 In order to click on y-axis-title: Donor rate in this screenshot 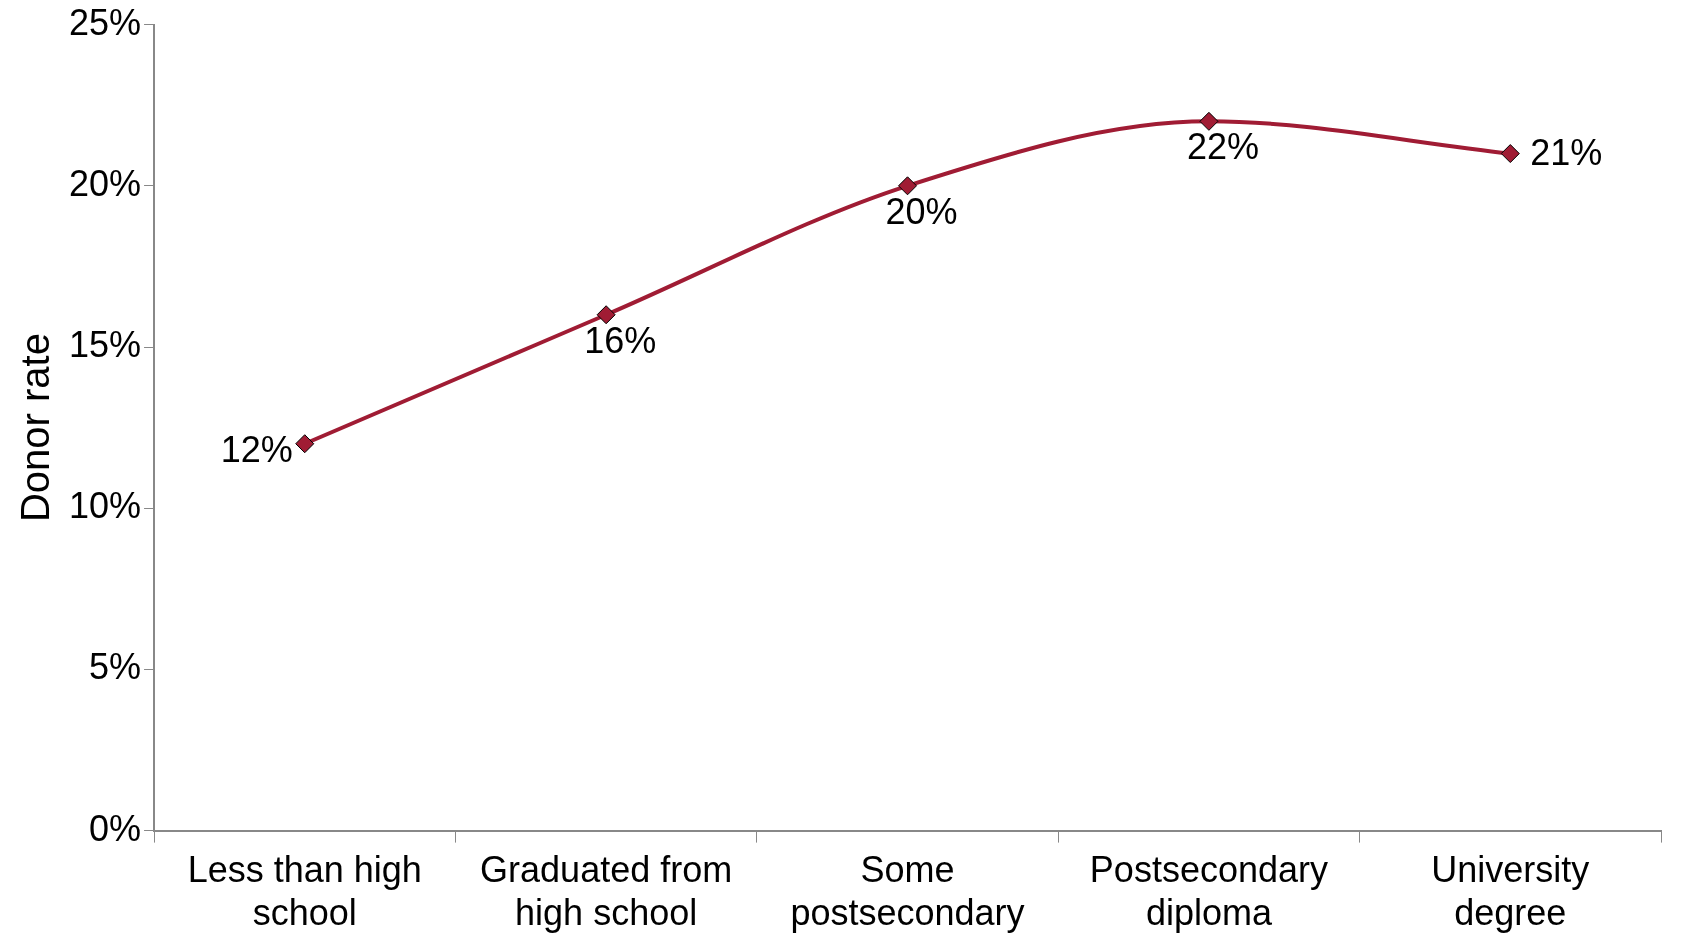, I will do `click(35, 428)`.